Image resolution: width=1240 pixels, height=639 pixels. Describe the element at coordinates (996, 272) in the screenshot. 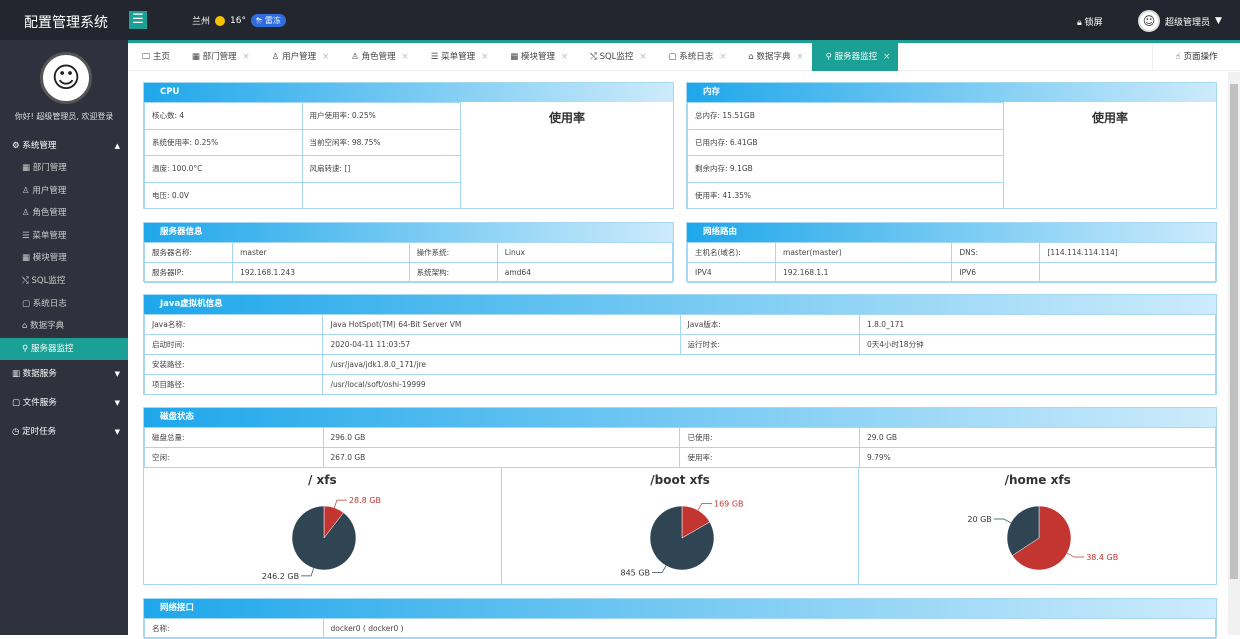

I see `table-cell: IPV6` at that location.